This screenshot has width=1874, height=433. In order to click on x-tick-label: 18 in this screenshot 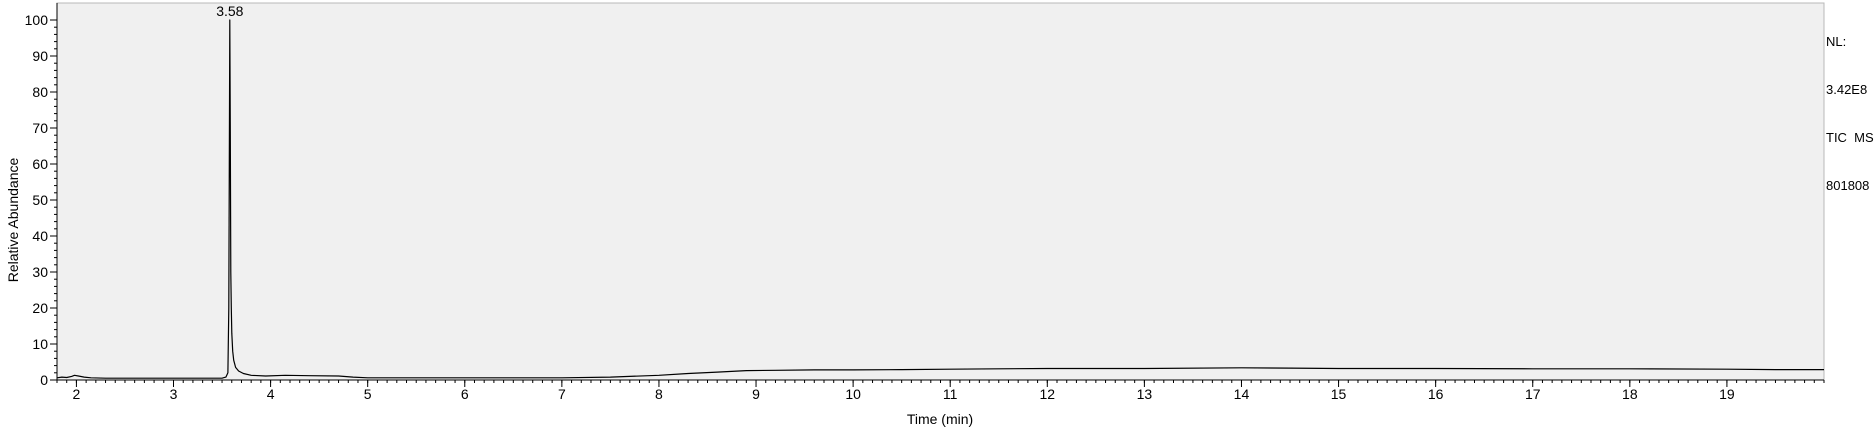, I will do `click(1630, 394)`.